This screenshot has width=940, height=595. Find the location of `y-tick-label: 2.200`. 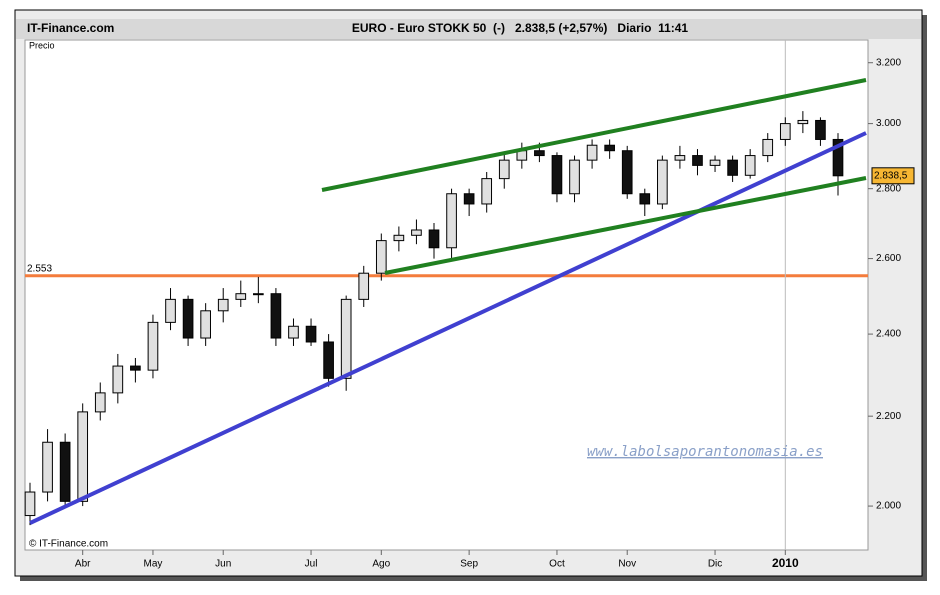

y-tick-label: 2.200 is located at coordinates (888, 416).